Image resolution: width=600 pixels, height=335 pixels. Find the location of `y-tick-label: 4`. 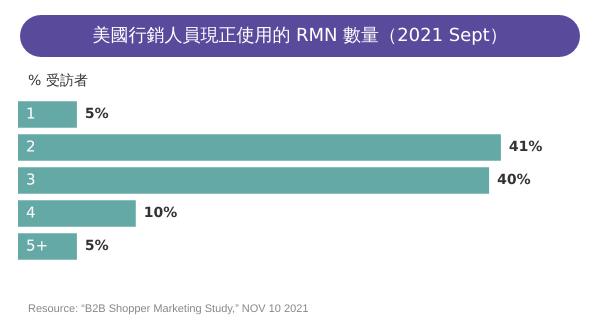

y-tick-label: 4 is located at coordinates (31, 212).